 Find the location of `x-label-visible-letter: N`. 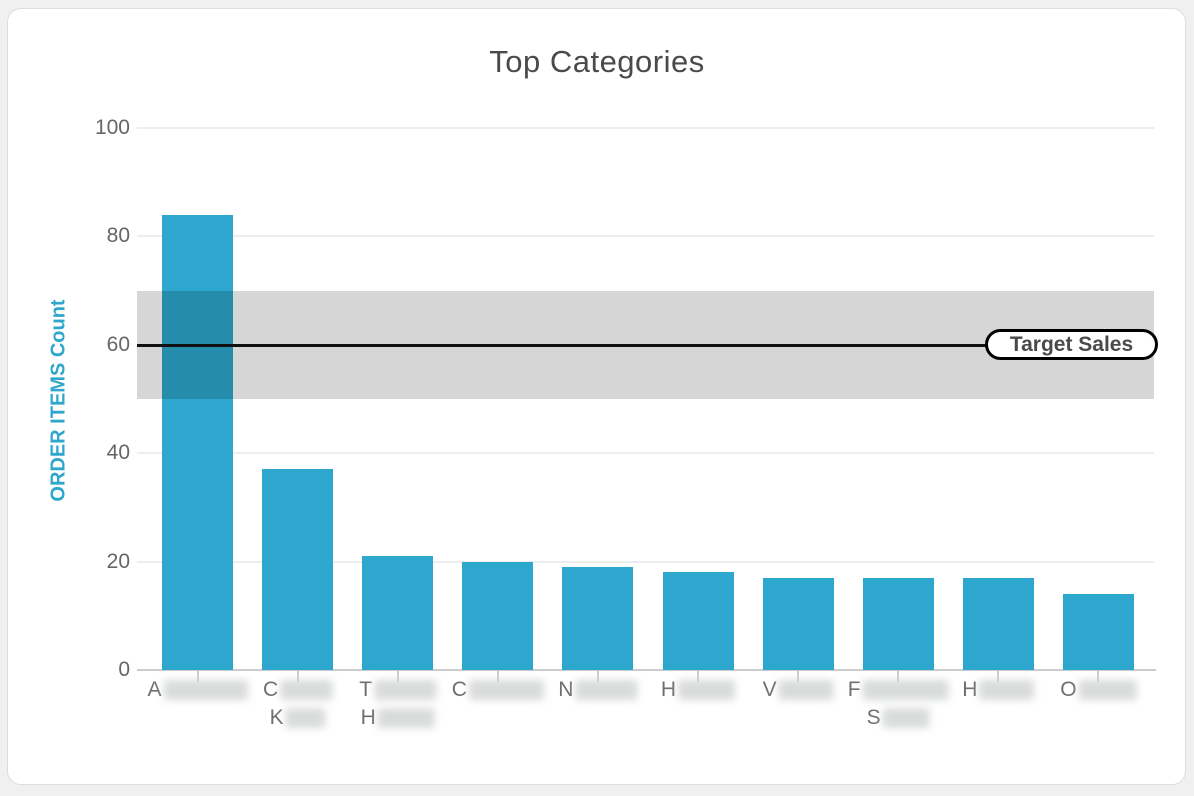

x-label-visible-letter: N is located at coordinates (566, 689).